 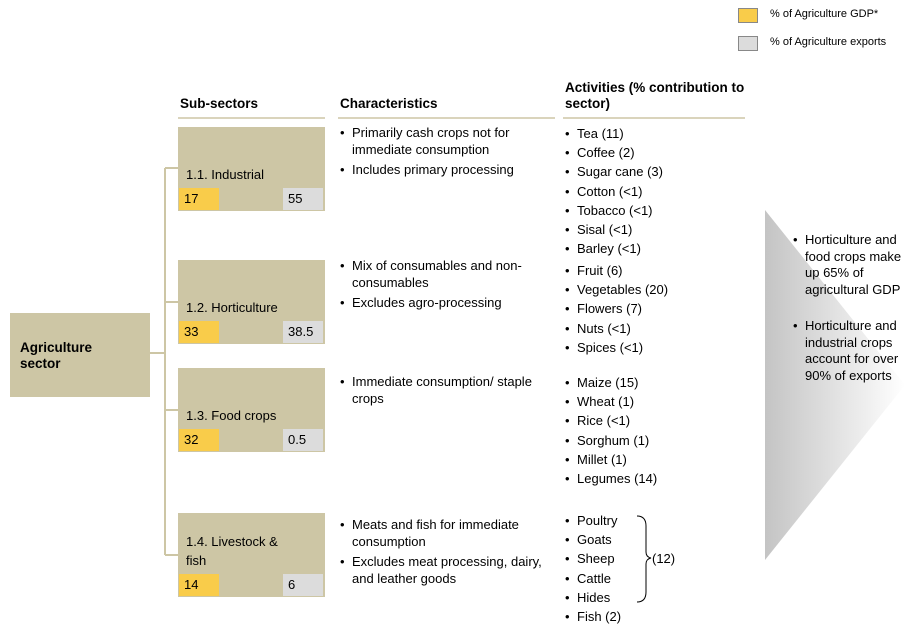 I want to click on root-label: Agriculture sector, so click(x=56, y=355).